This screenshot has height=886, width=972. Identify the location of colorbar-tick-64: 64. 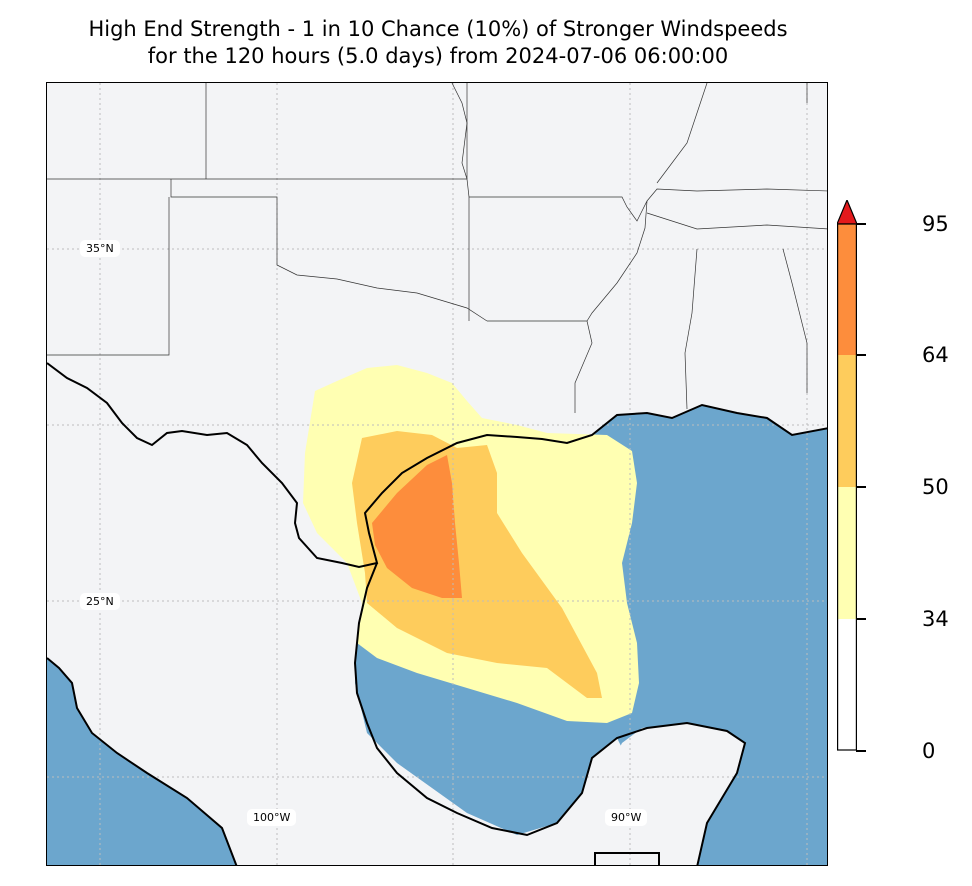
(935, 355).